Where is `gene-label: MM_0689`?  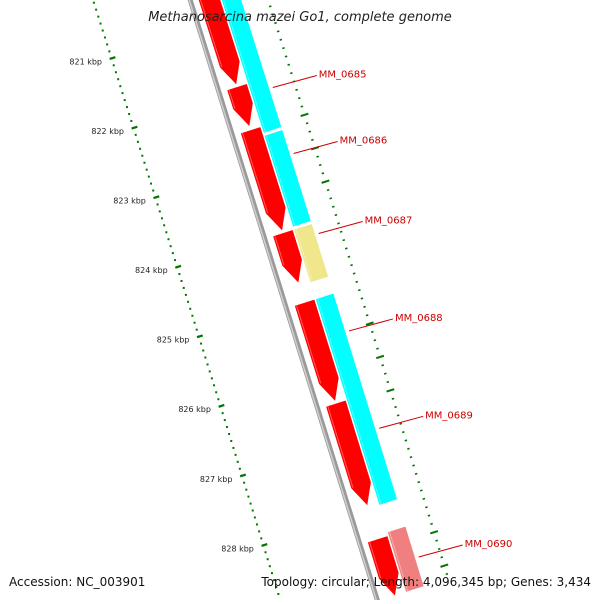 gene-label: MM_0689 is located at coordinates (449, 415).